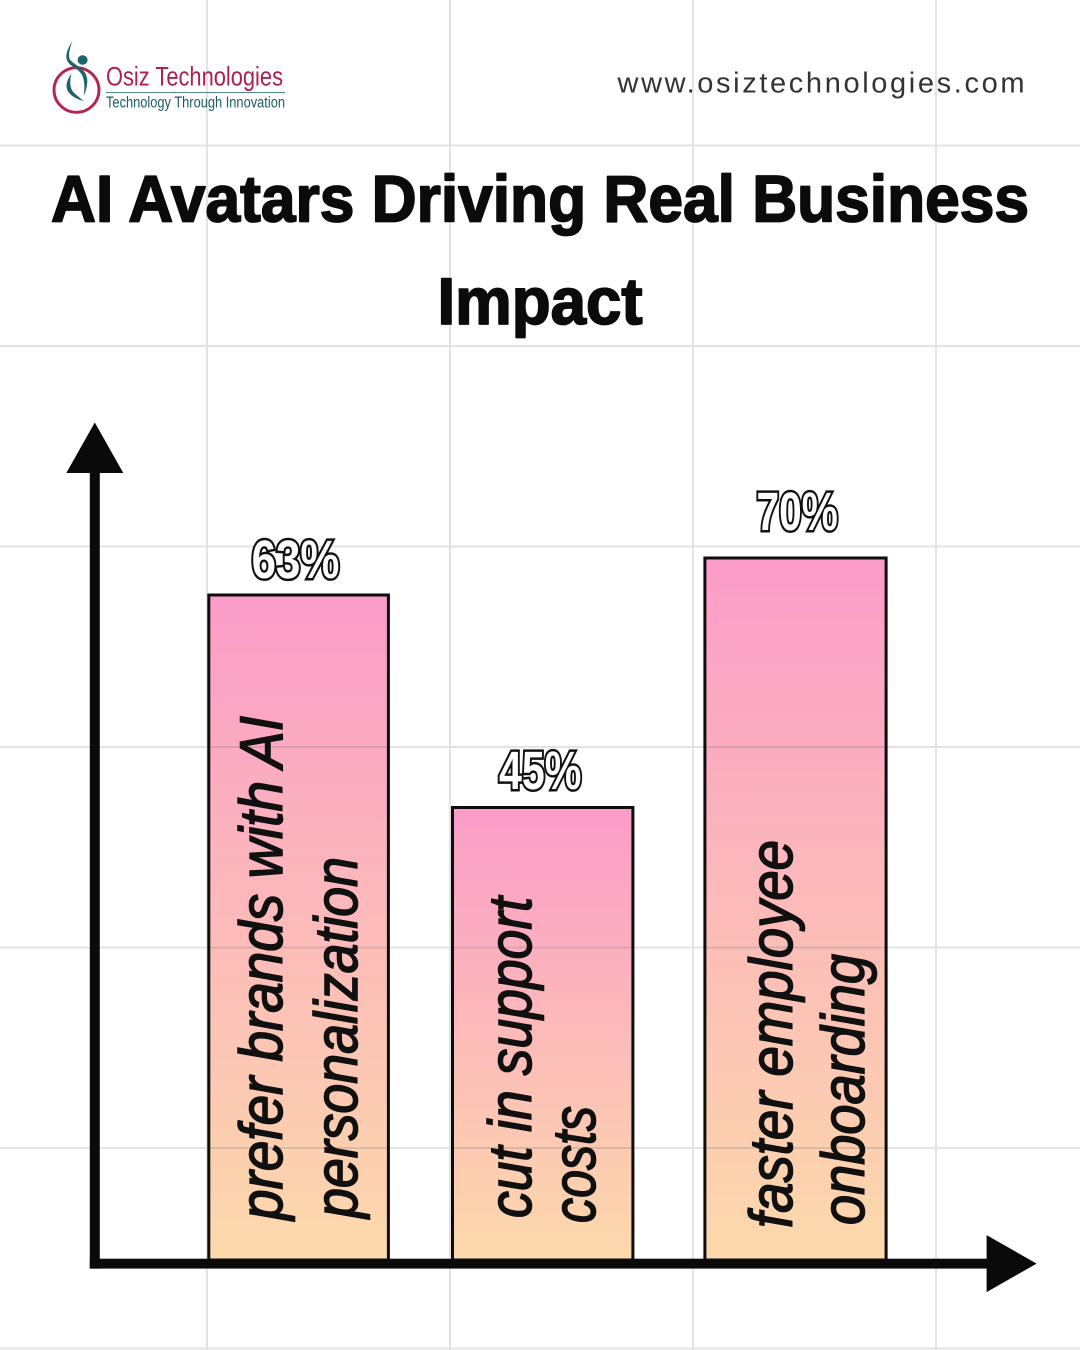 The width and height of the screenshot is (1080, 1350). I want to click on svg-text: personalization, so click(336, 1038).